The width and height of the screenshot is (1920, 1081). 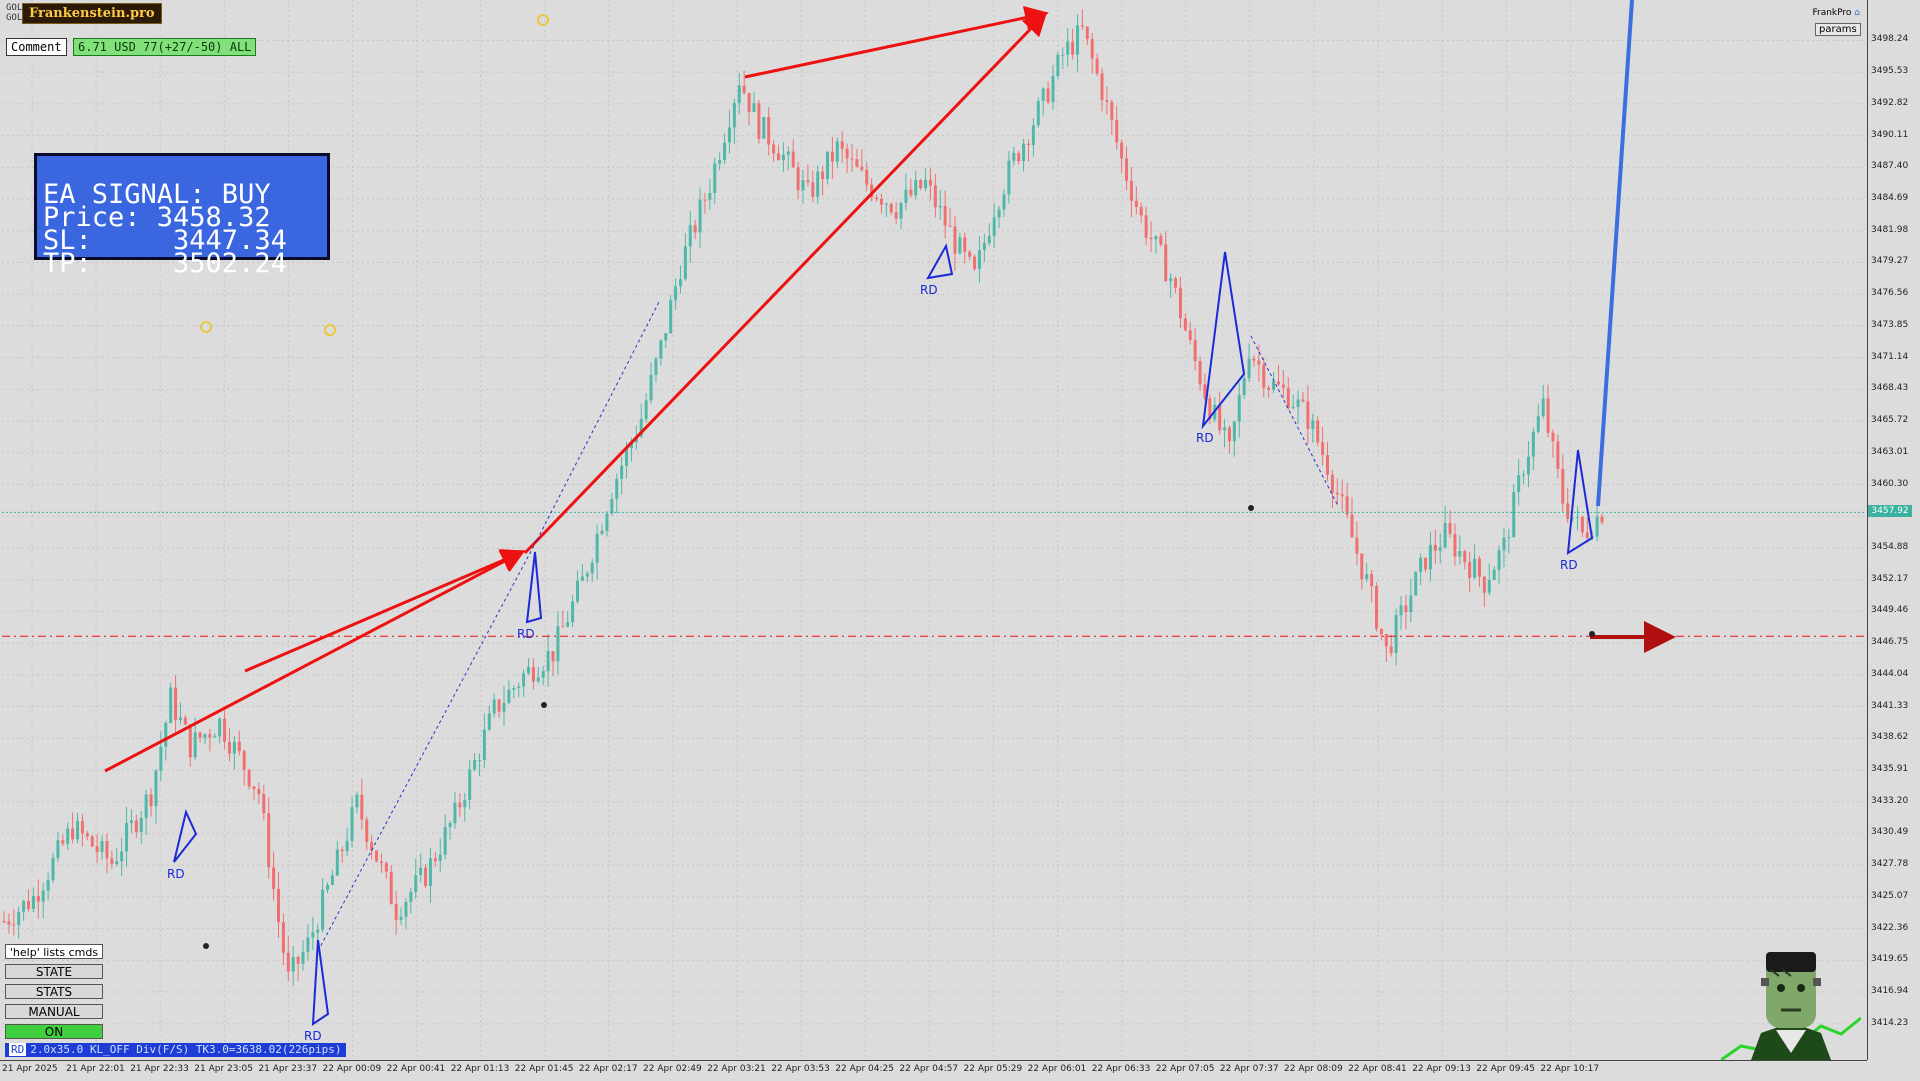 I want to click on time-tick-label: 22 Apr 02:49, so click(x=672, y=1069).